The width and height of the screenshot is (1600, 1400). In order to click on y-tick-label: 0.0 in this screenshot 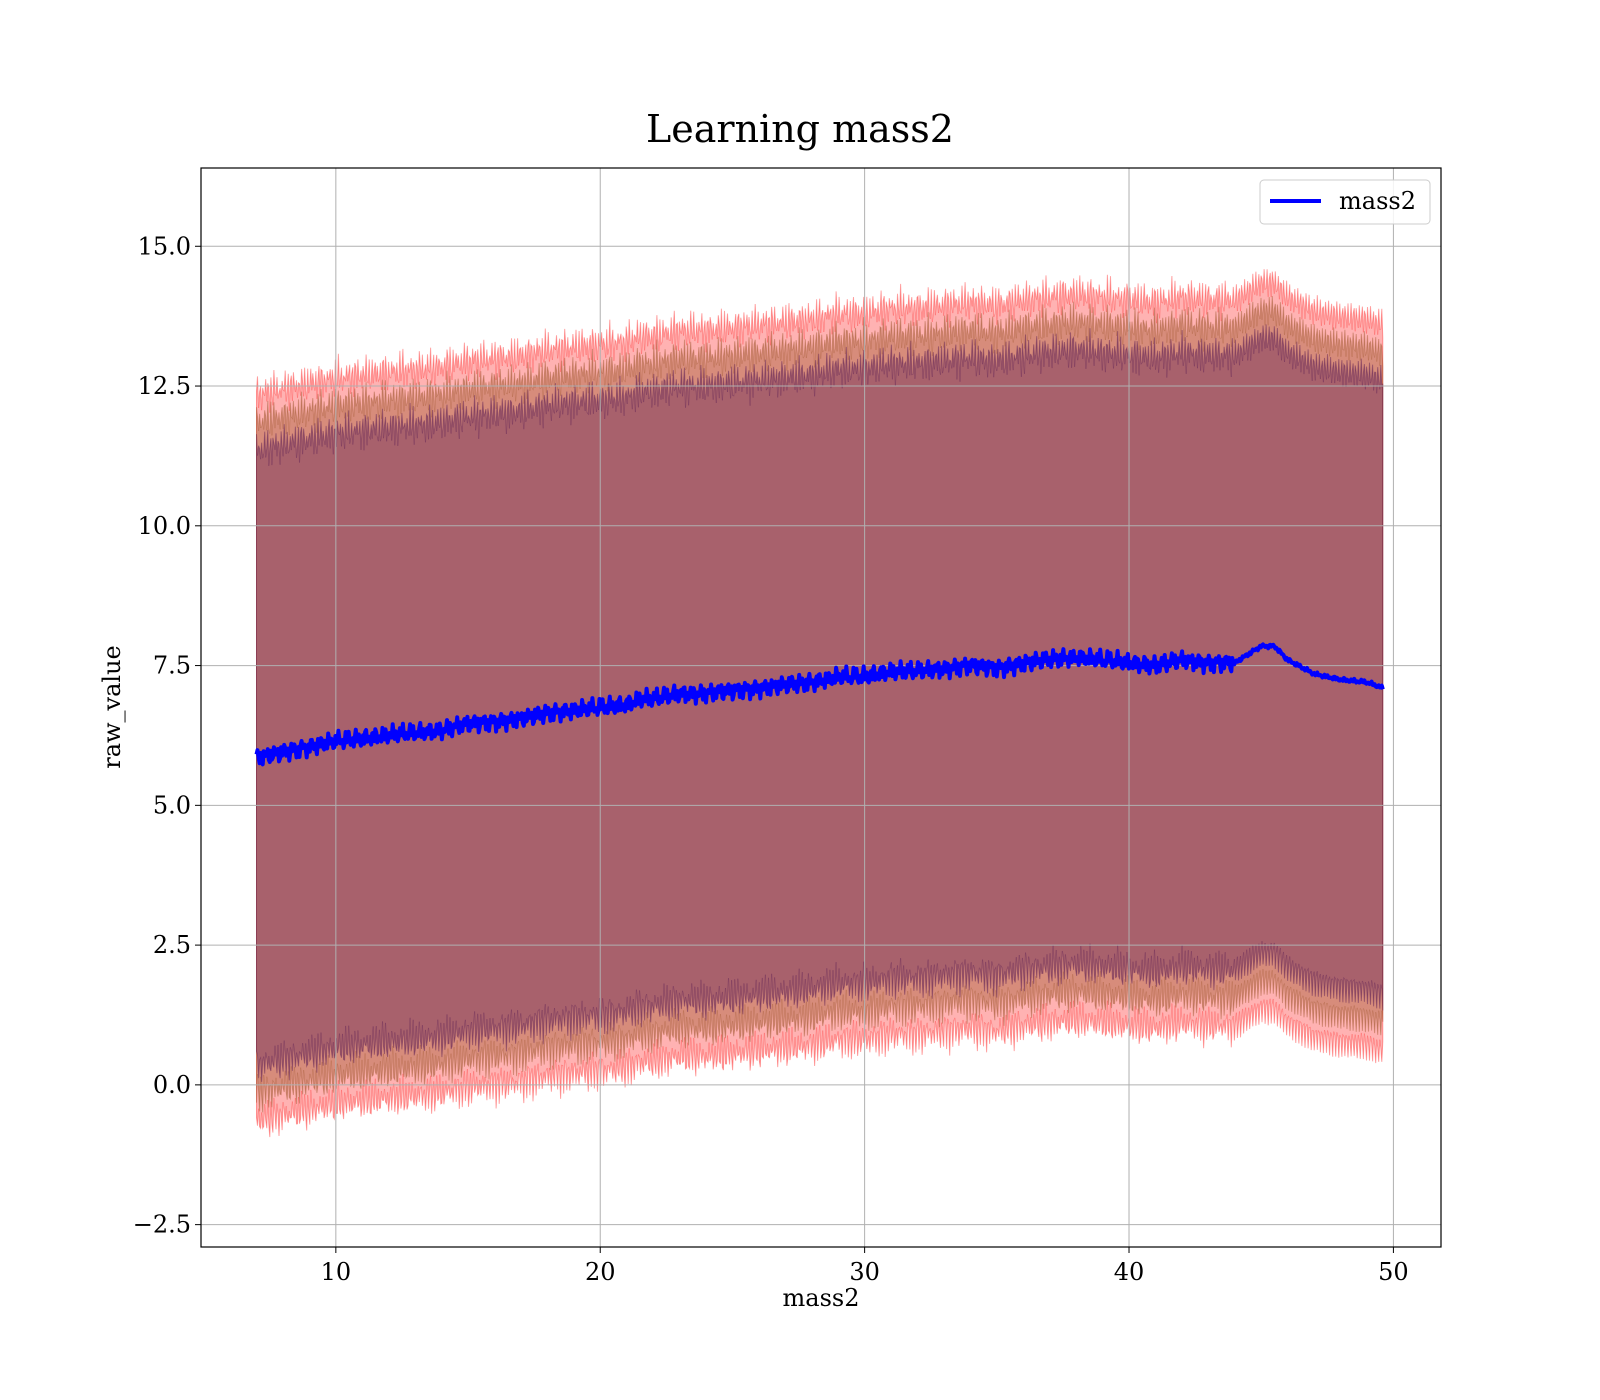, I will do `click(172, 1085)`.